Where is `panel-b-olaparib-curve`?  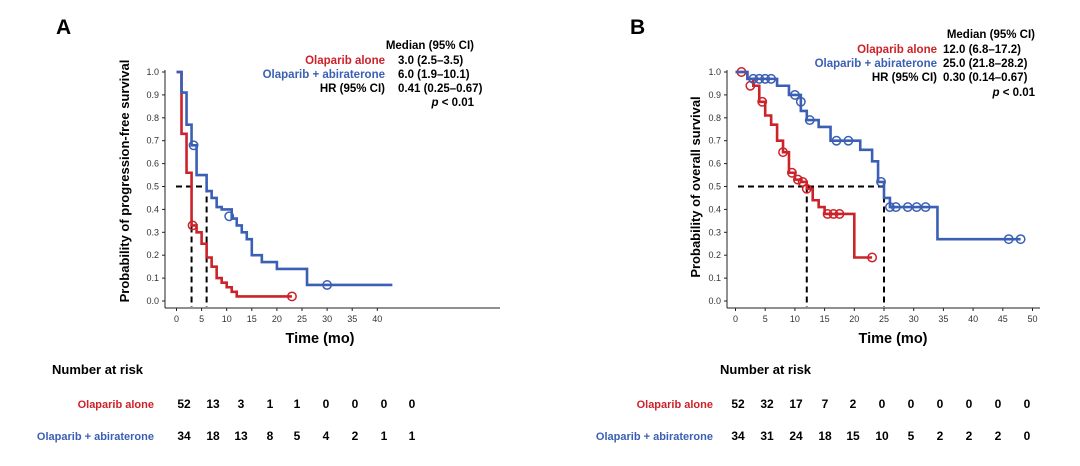 panel-b-olaparib-curve is located at coordinates (804, 164).